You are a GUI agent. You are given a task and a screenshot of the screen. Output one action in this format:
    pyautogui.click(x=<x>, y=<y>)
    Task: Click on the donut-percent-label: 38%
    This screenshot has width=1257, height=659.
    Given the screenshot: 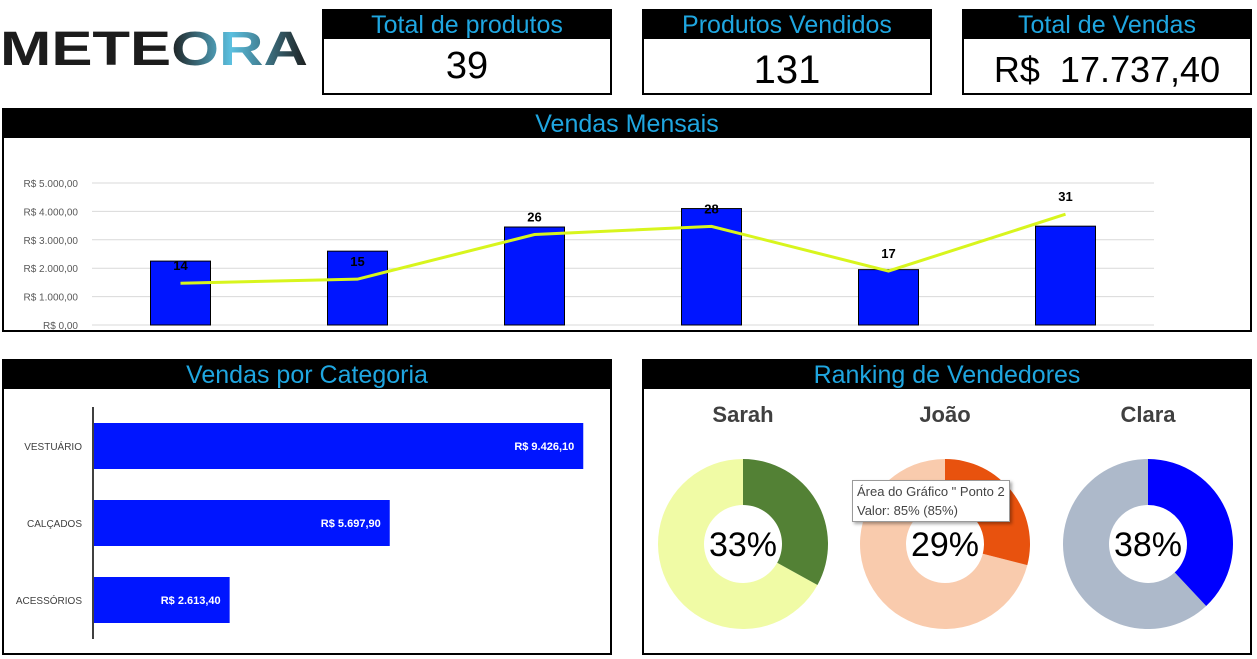 What is the action you would take?
    pyautogui.click(x=1148, y=545)
    